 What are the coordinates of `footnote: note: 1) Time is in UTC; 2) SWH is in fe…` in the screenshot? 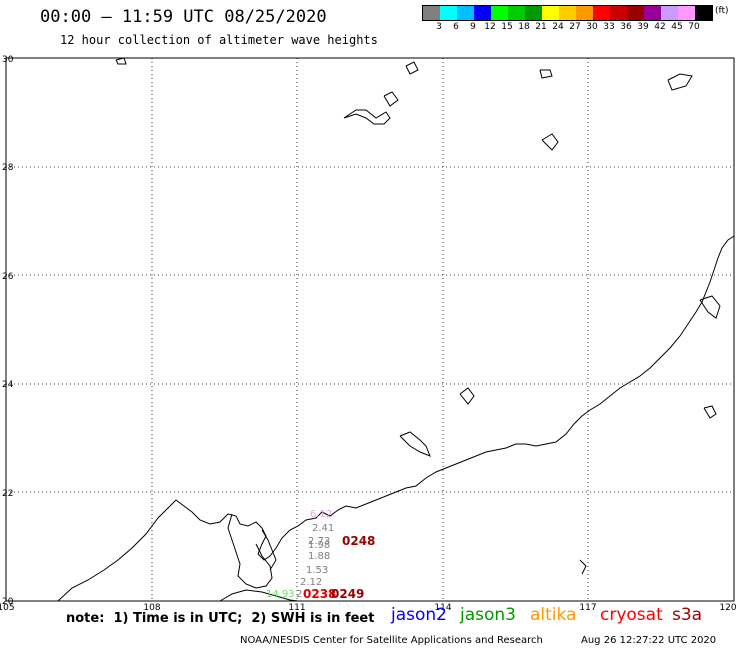 It's located at (220, 618).